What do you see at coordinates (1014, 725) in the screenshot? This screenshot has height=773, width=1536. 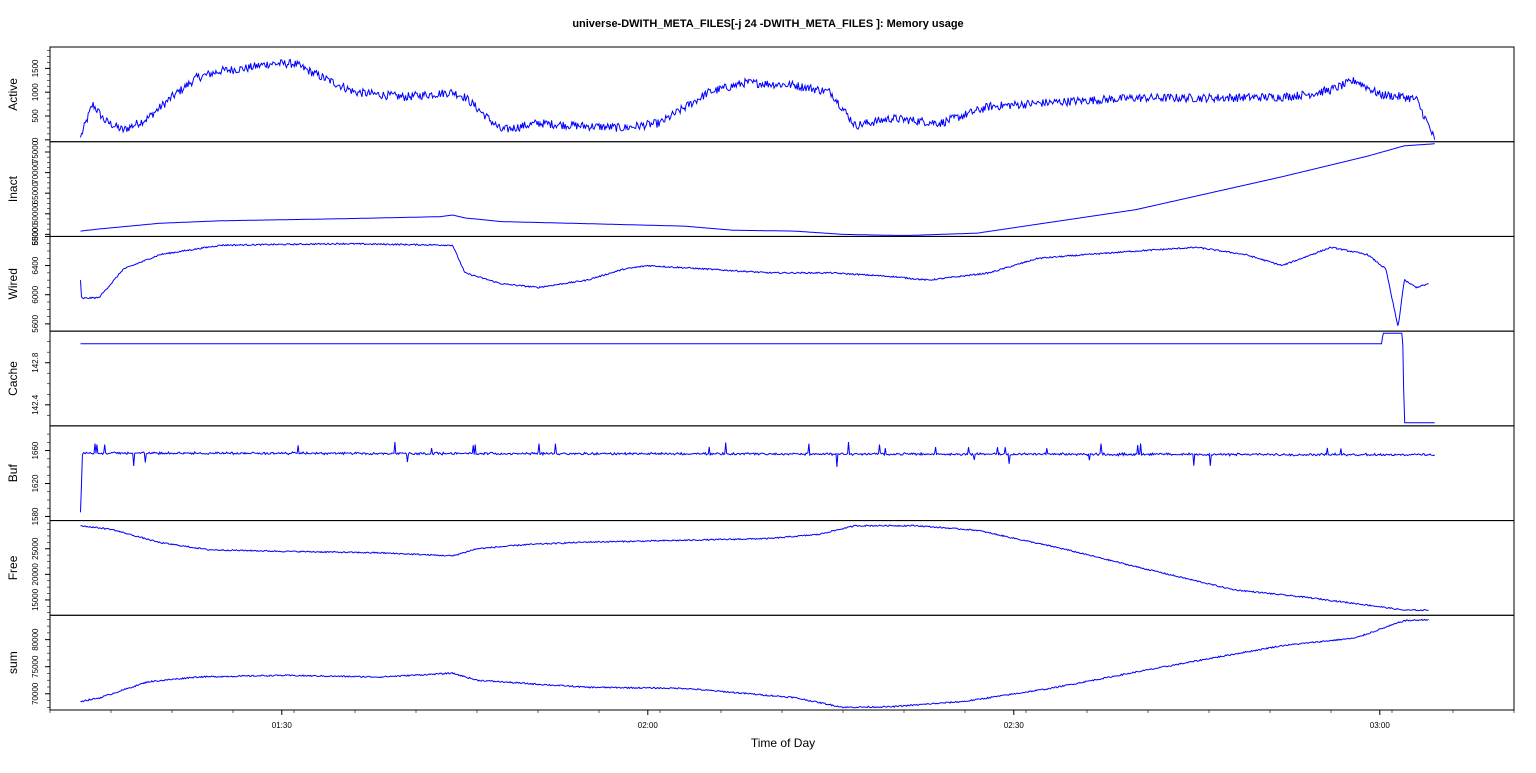 I see `x-tick-label: 02:30` at bounding box center [1014, 725].